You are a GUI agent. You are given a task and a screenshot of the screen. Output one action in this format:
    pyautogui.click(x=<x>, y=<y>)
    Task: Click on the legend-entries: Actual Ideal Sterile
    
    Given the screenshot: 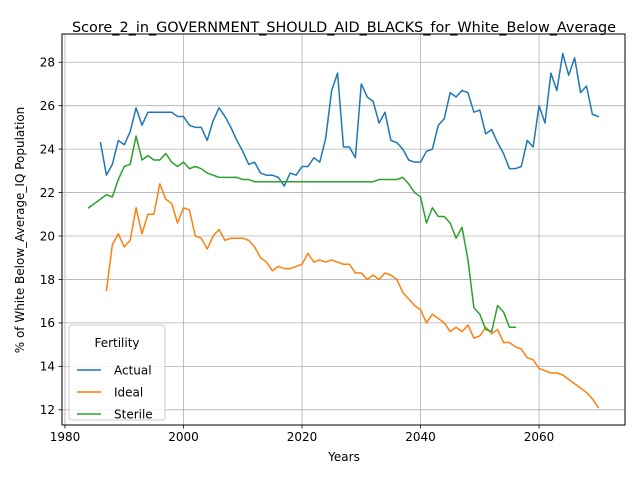 What is the action you would take?
    pyautogui.click(x=115, y=392)
    